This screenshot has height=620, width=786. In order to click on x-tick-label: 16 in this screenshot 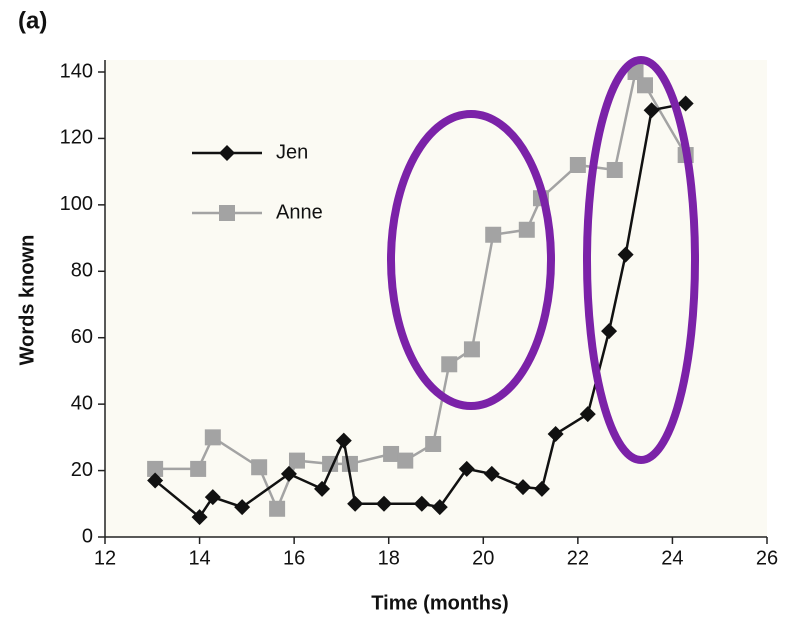, I will do `click(294, 558)`.